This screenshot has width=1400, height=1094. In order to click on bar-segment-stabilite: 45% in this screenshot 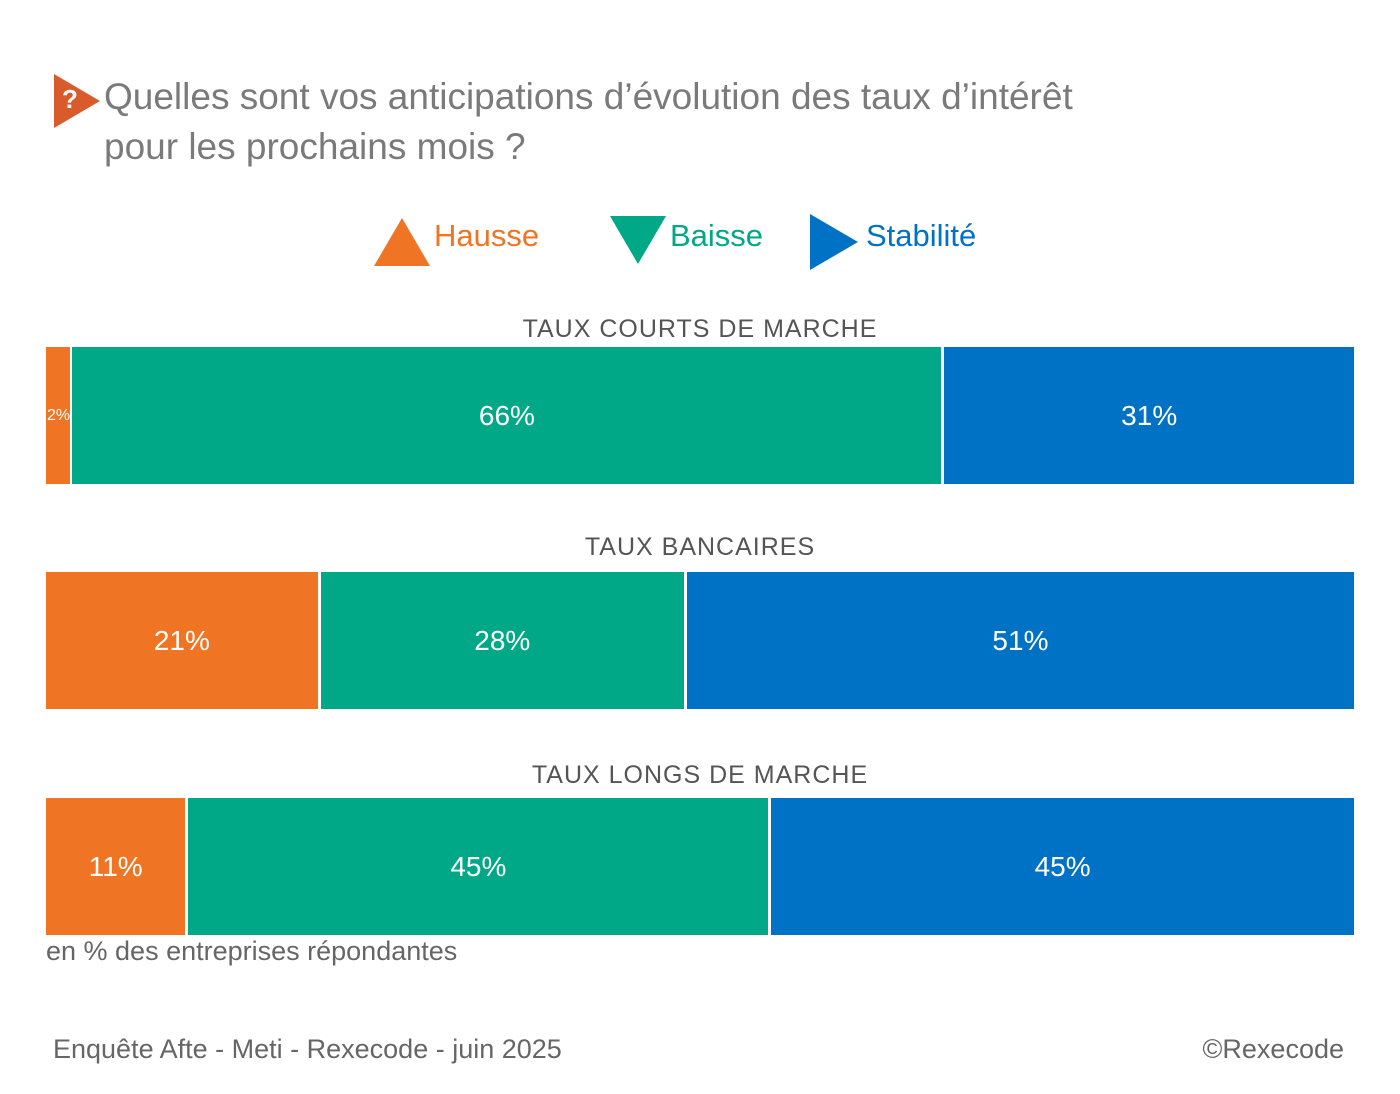, I will do `click(1062, 866)`.